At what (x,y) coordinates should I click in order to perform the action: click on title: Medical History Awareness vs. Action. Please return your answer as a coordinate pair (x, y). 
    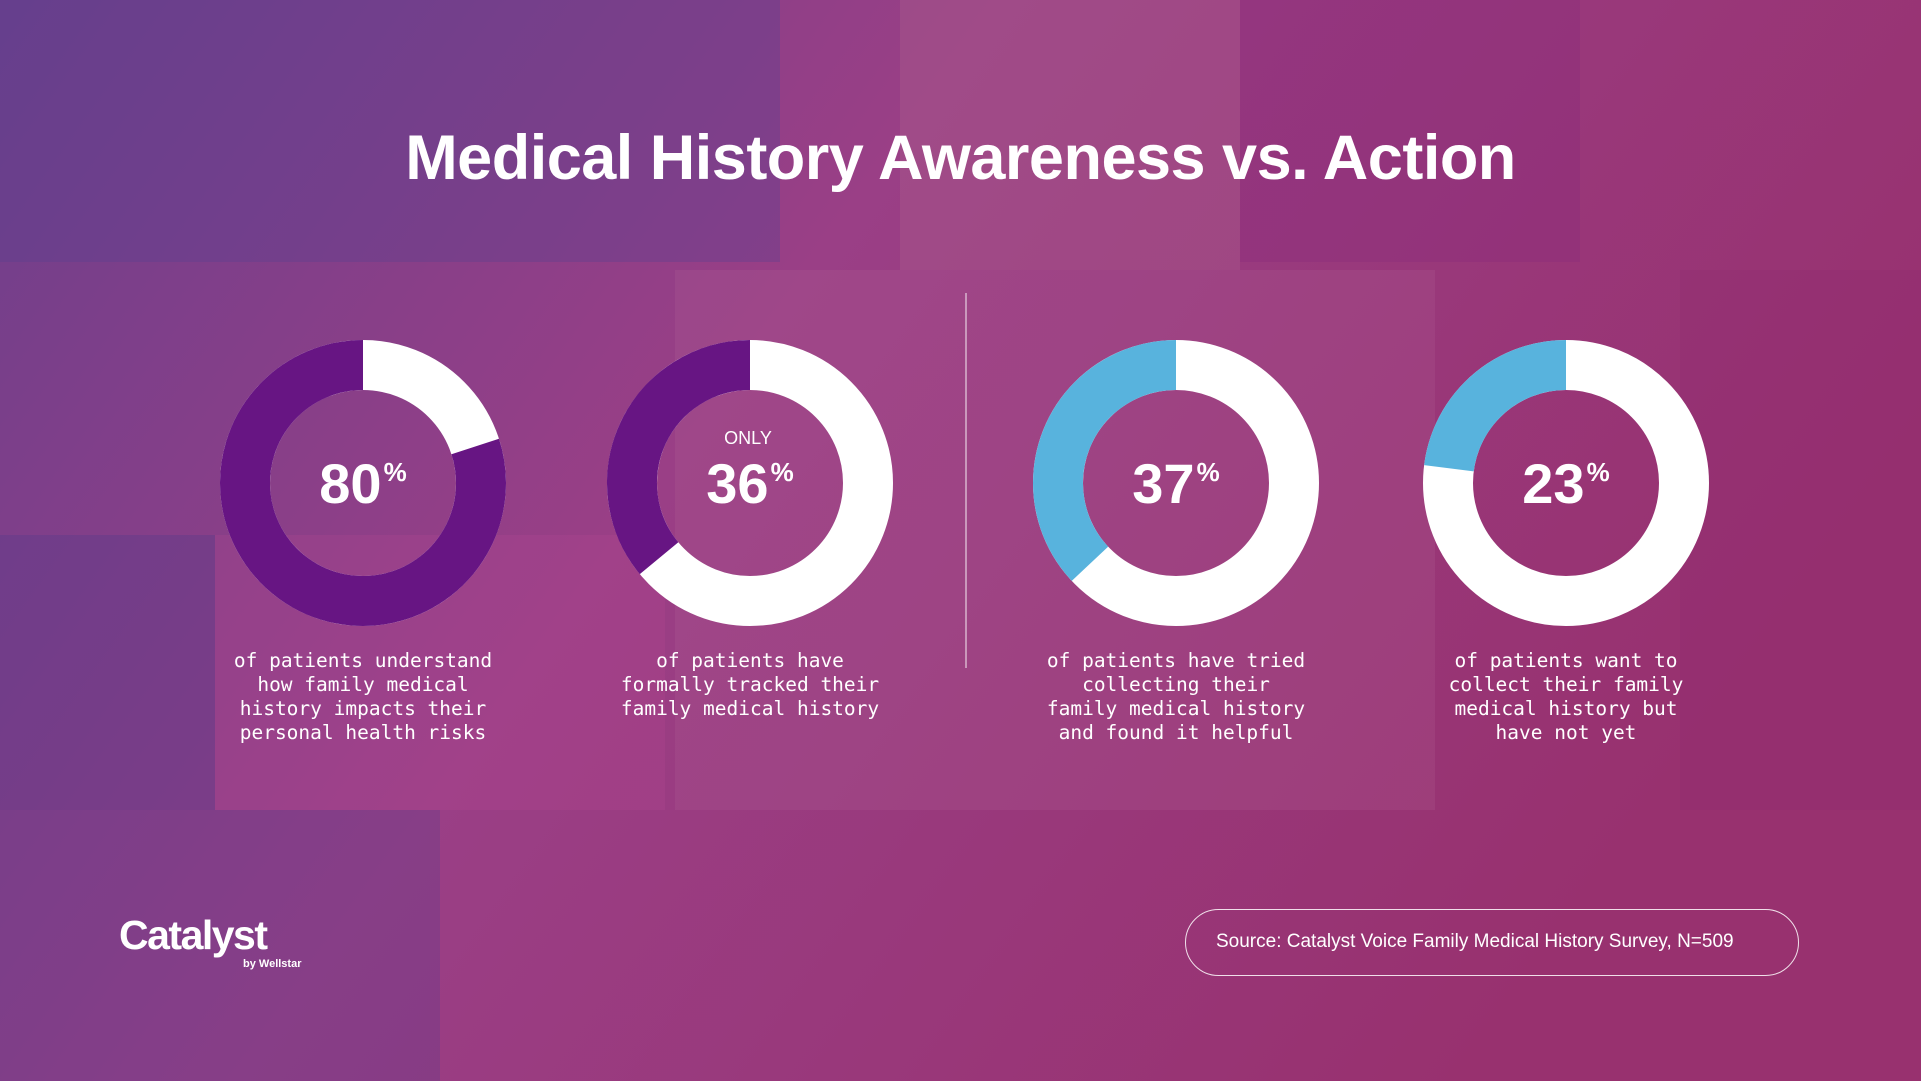
    Looking at the image, I should click on (960, 158).